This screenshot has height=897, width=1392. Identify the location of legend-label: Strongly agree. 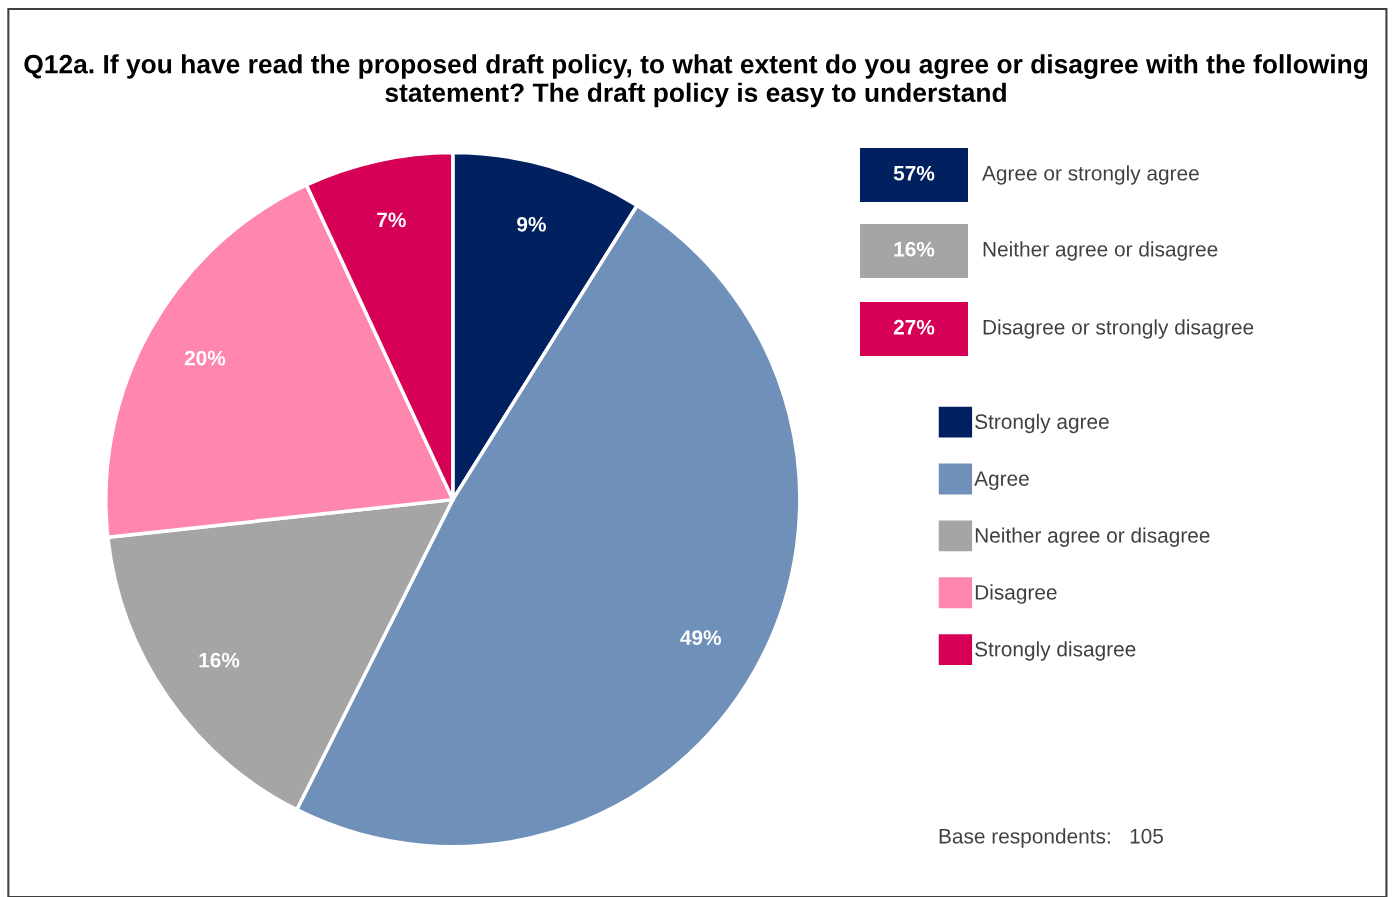
(1042, 423).